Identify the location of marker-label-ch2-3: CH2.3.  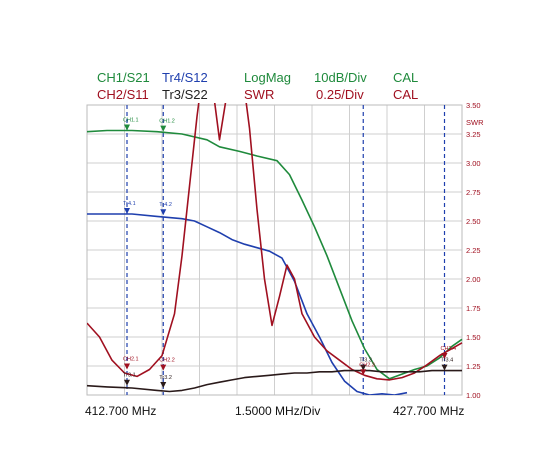
(367, 365).